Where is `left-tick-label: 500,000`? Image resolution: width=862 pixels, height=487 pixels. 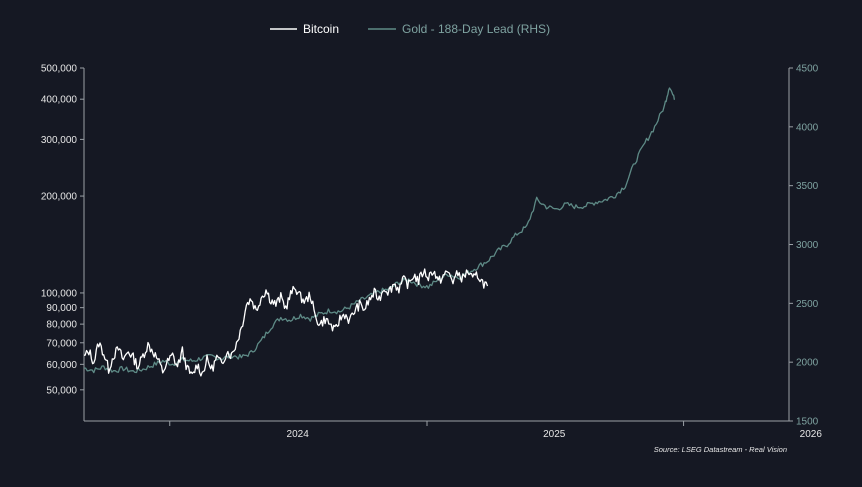 left-tick-label: 500,000 is located at coordinates (59, 69).